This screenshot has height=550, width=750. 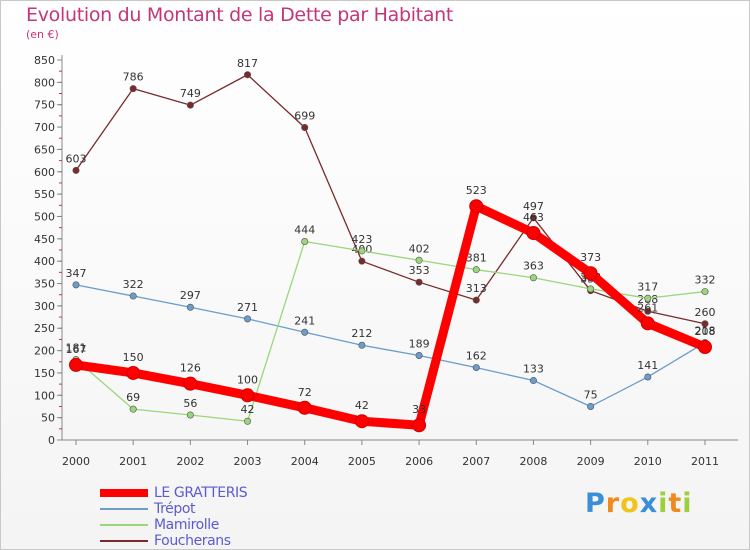 What do you see at coordinates (44, 239) in the screenshot?
I see `y-tick-label: 450` at bounding box center [44, 239].